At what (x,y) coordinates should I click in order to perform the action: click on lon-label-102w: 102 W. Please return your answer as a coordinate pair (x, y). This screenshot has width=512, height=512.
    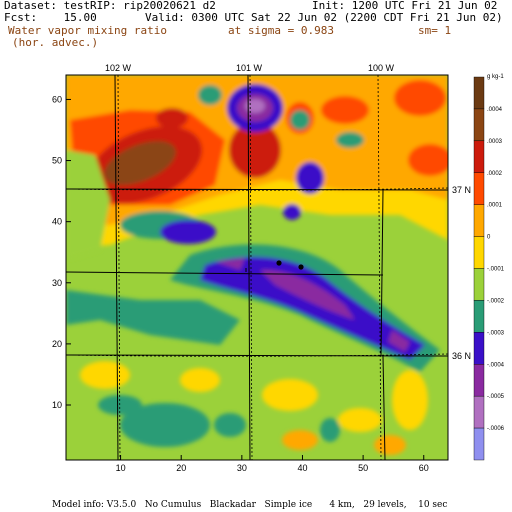
    Looking at the image, I should click on (118, 68).